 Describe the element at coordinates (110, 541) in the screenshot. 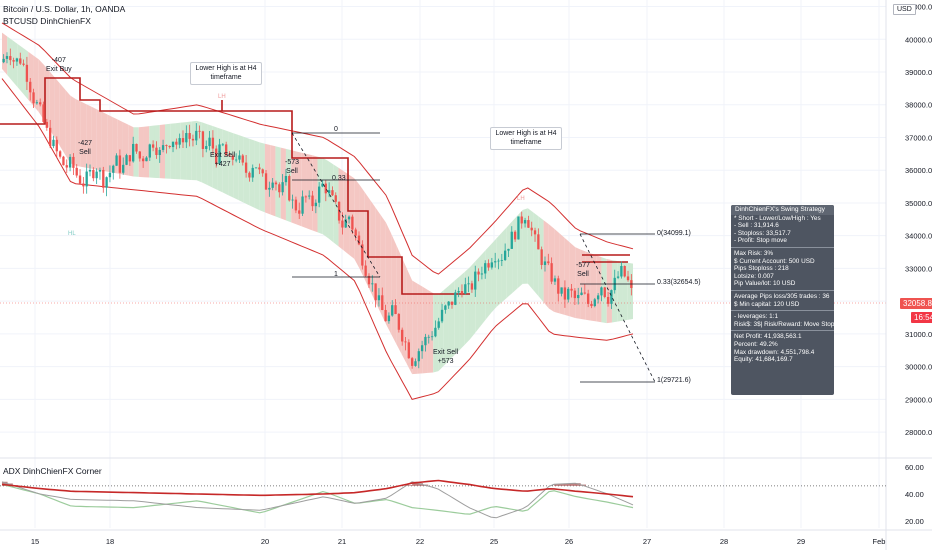

I see `x-tick-label: 18` at that location.